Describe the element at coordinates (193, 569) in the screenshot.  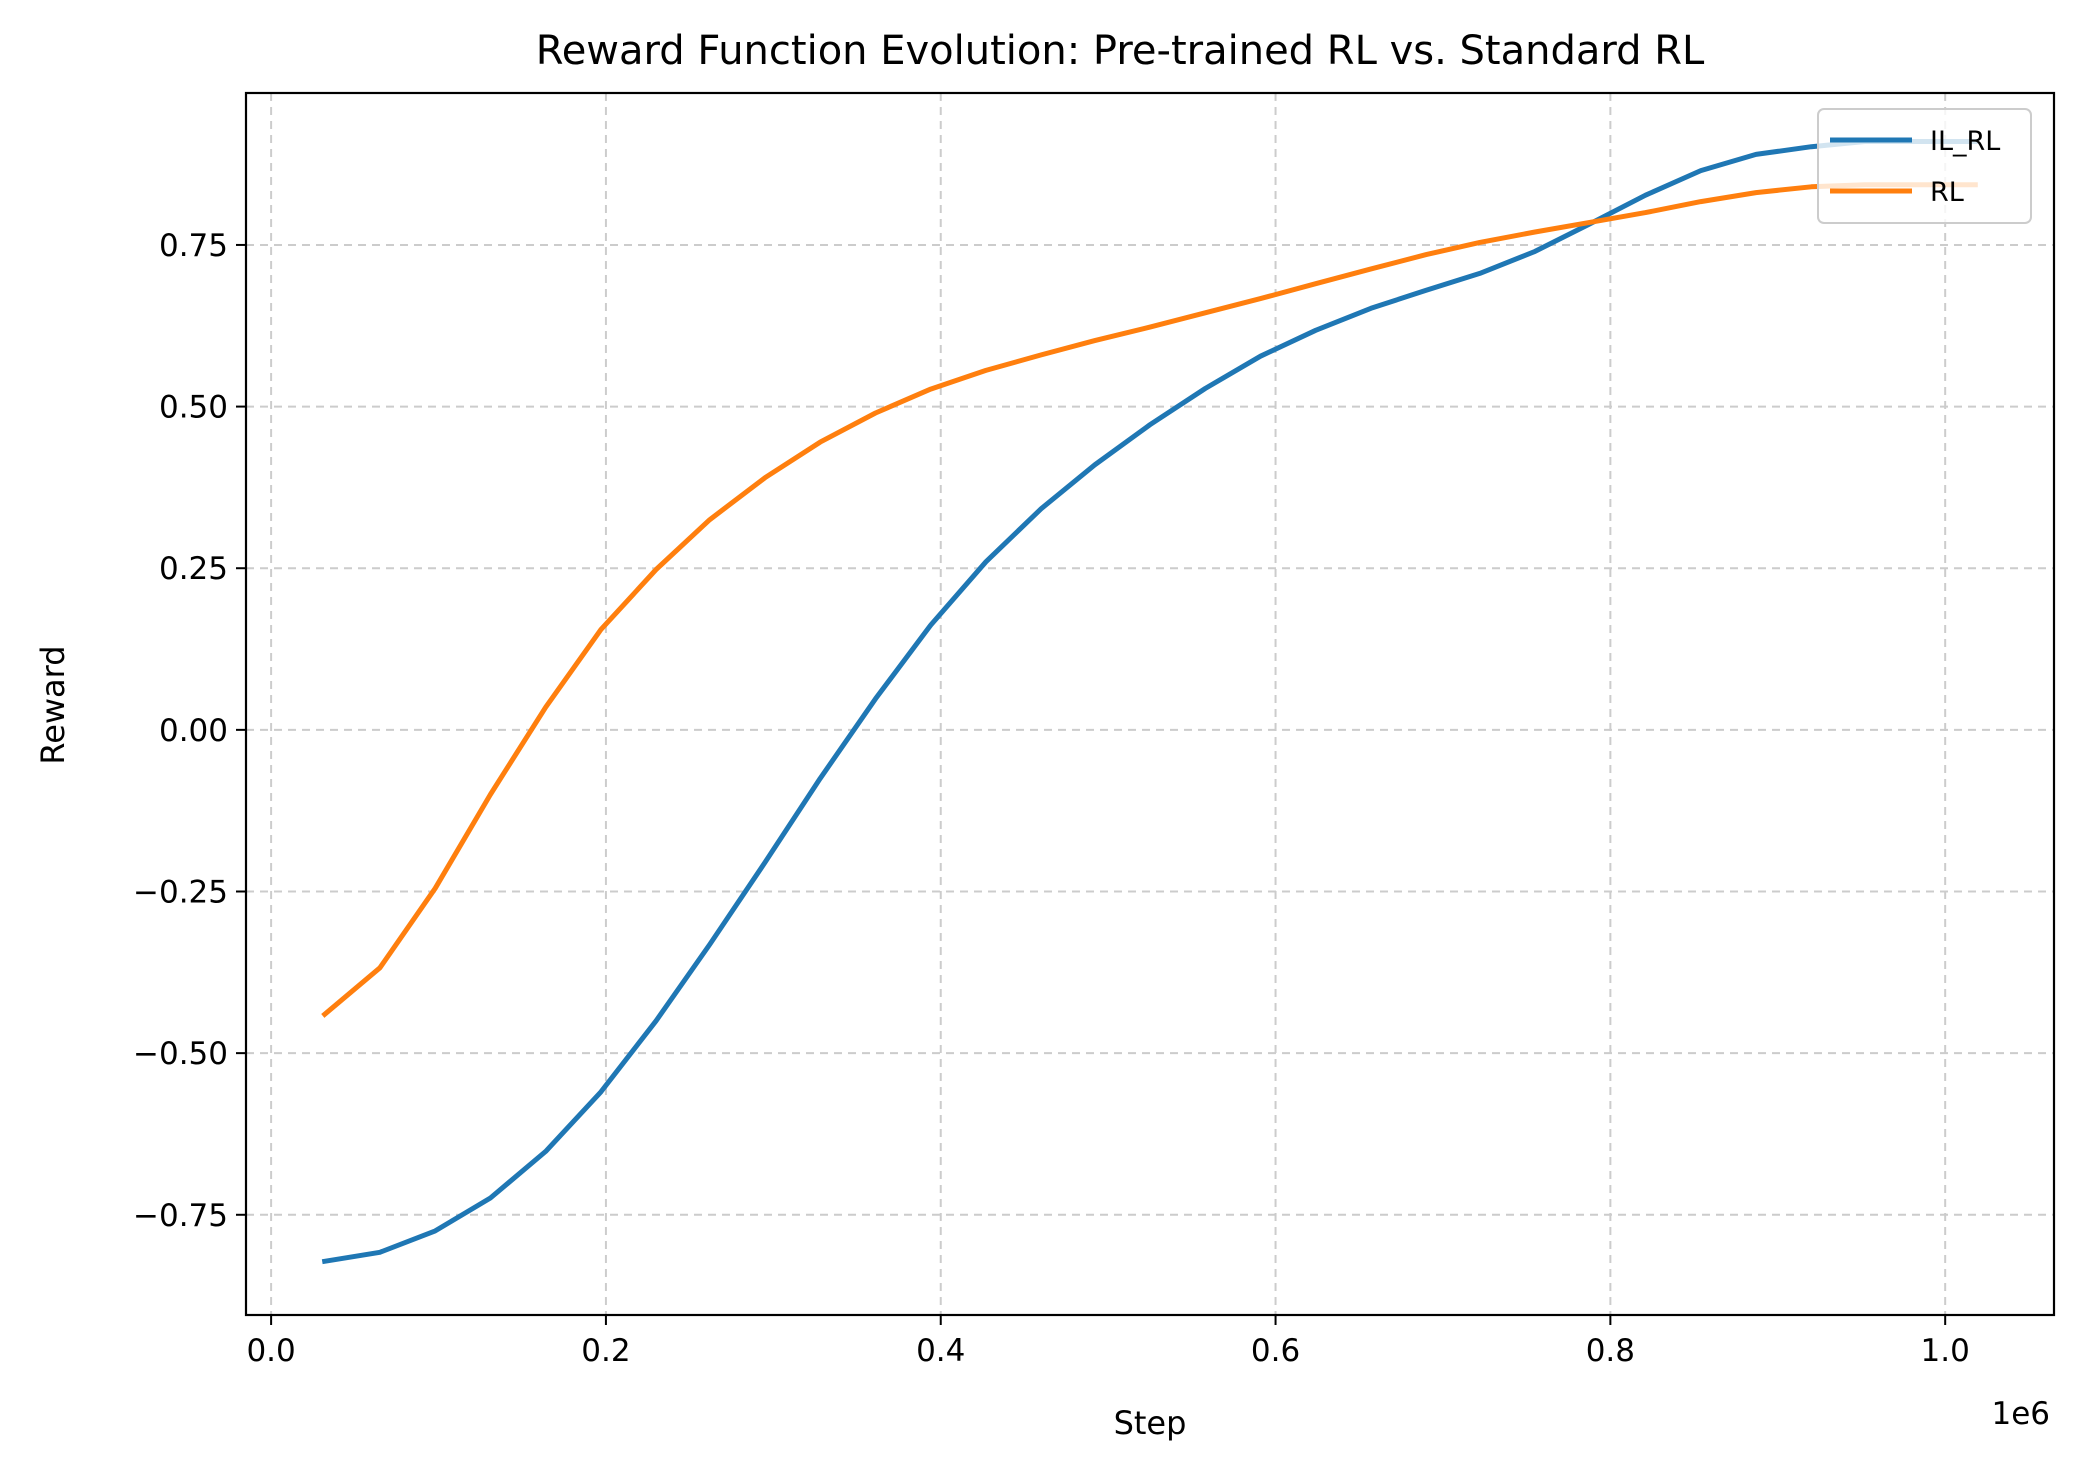
I see `y-tick-label: 0.25` at that location.